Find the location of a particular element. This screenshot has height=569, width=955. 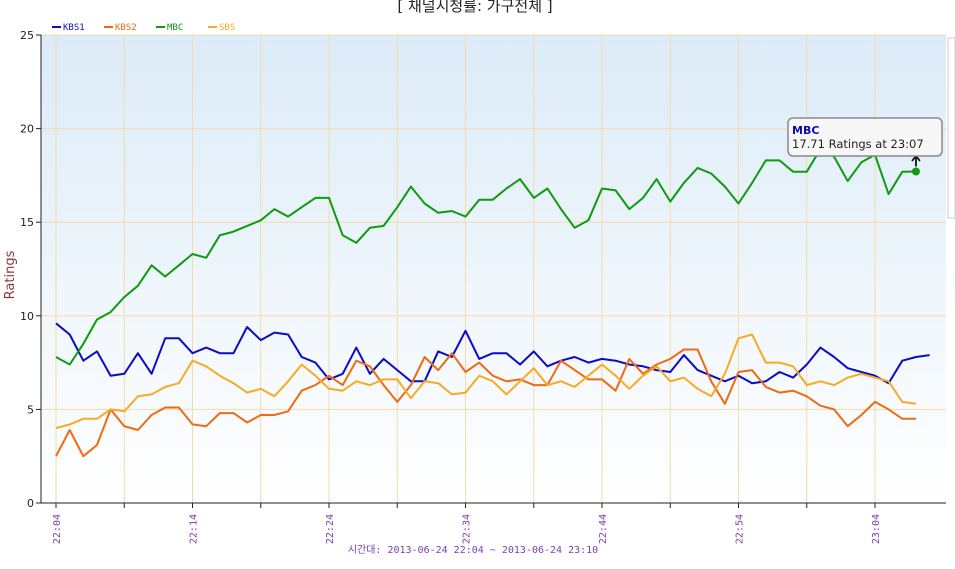

y-tick-label: 10 is located at coordinates (27, 316).